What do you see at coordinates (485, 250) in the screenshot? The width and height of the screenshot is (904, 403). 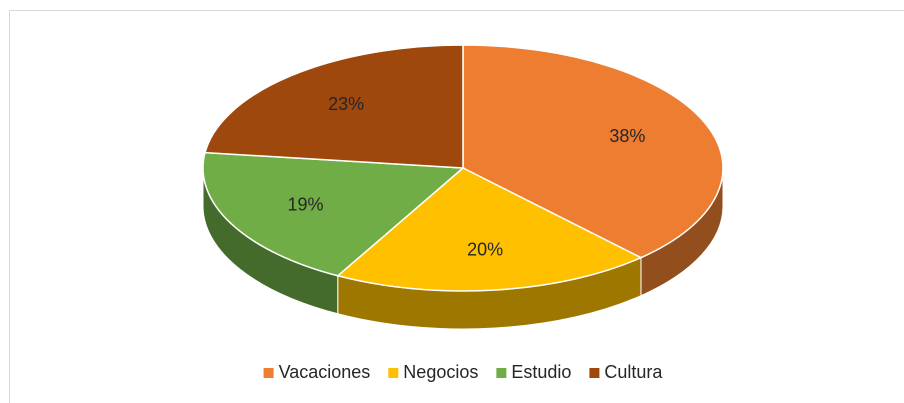 I see `data-label: 20%` at bounding box center [485, 250].